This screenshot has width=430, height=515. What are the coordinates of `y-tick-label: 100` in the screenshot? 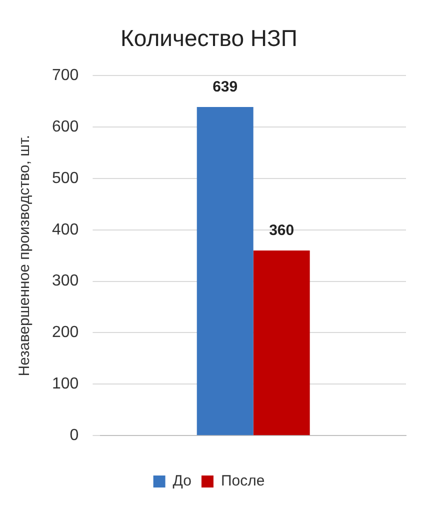 It's located at (65, 384).